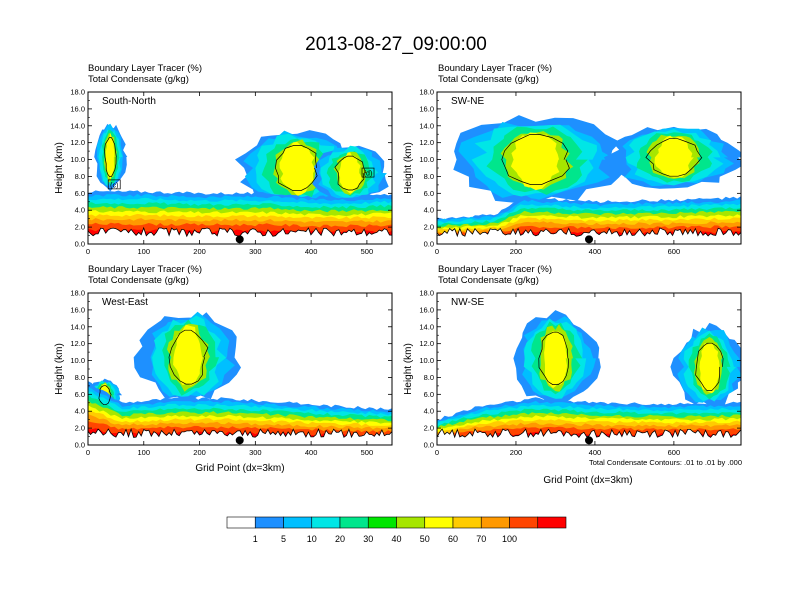 Image resolution: width=792 pixels, height=612 pixels. What do you see at coordinates (368, 172) in the screenshot?
I see `marker-box` at bounding box center [368, 172].